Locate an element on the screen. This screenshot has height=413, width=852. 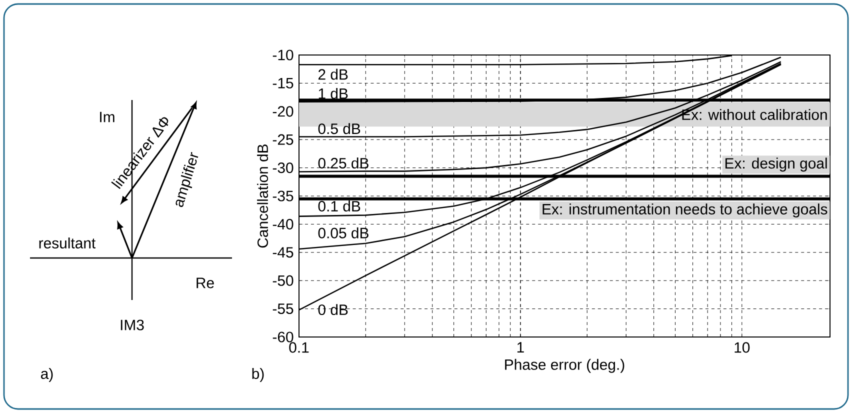
ref-line-label: Ex: instrumentation needs to achieve goals is located at coordinates (685, 211).